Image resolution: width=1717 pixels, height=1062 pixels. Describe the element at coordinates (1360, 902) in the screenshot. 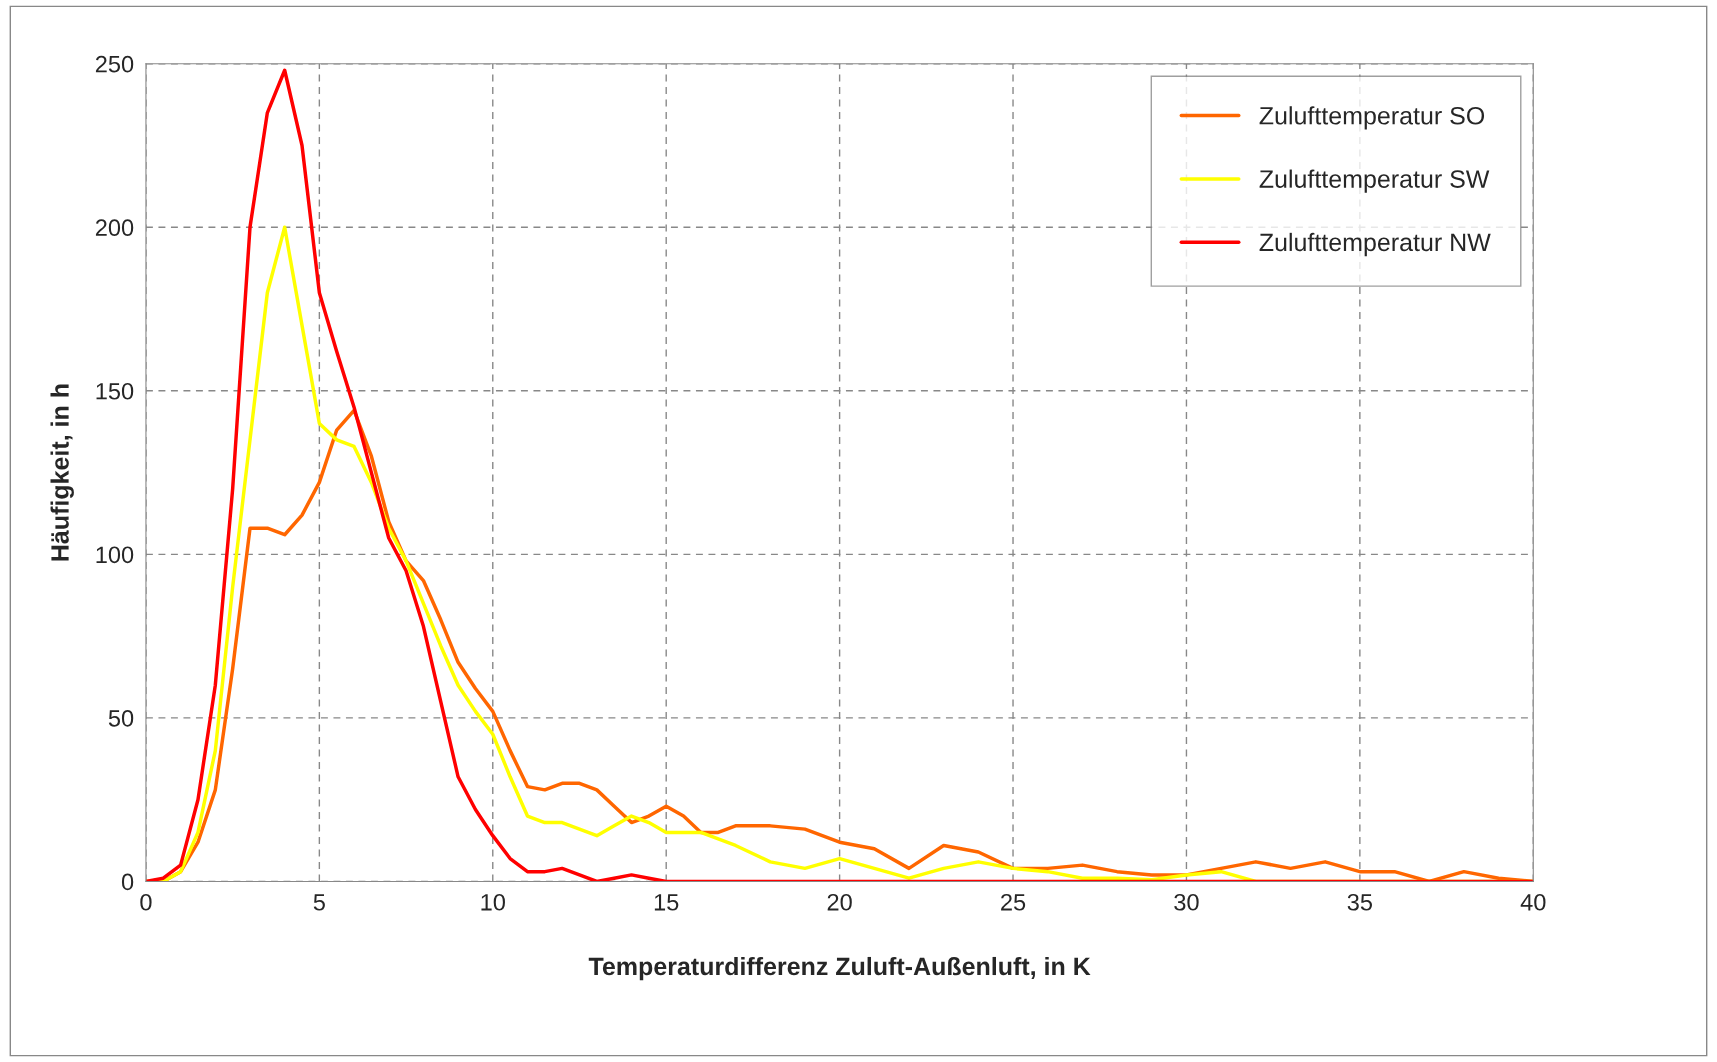

I see `x-tick-label: 35` at that location.